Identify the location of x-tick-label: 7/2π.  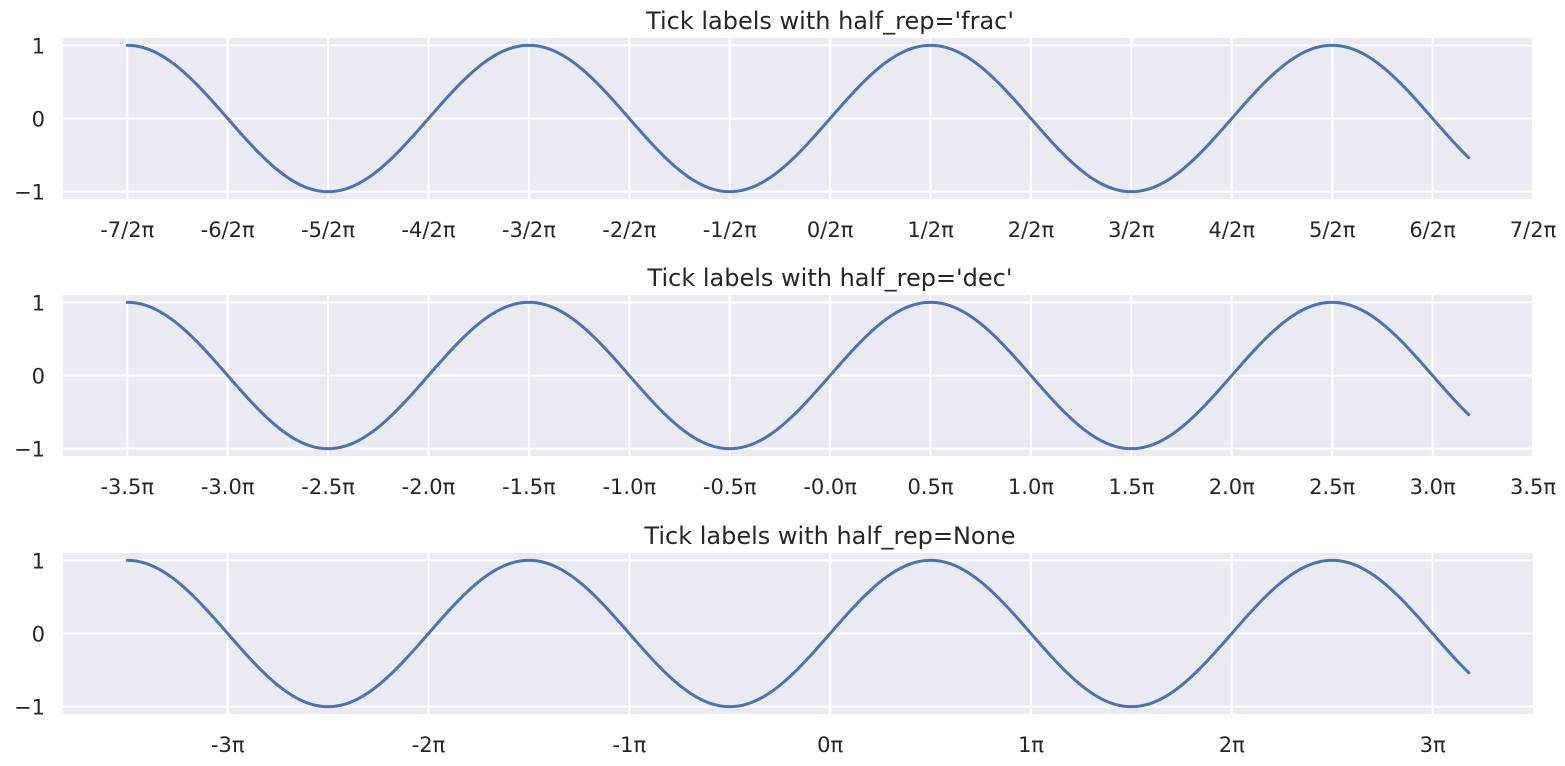
(1533, 230).